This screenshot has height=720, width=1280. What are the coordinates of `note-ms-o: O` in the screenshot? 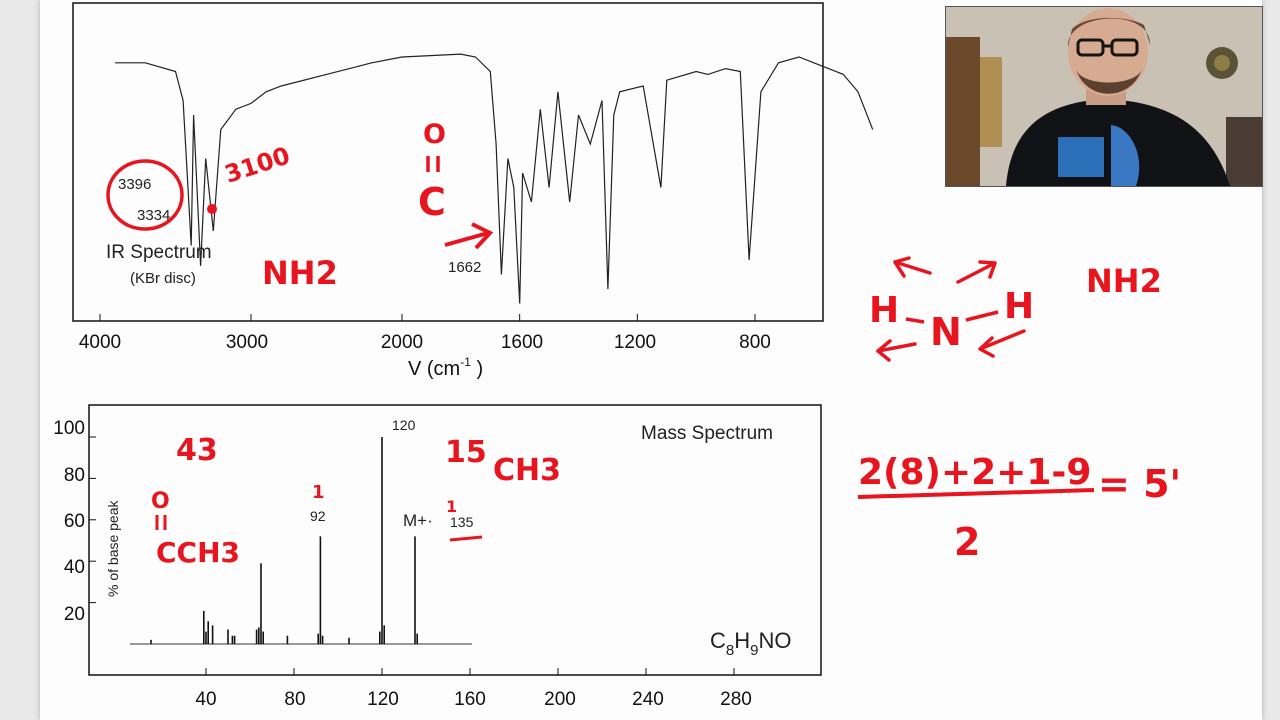 It's located at (160, 501).